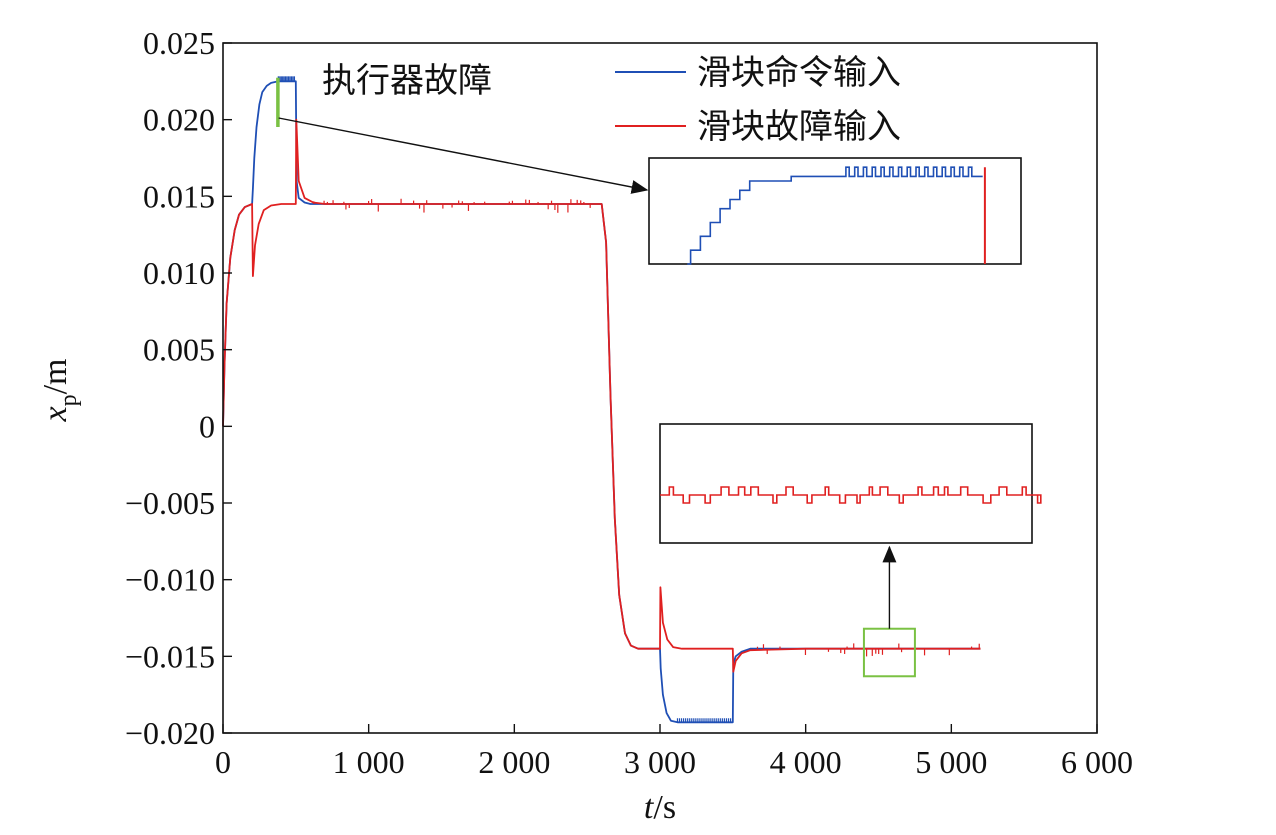  I want to click on y-axis-title: xp/m, so click(59, 391).